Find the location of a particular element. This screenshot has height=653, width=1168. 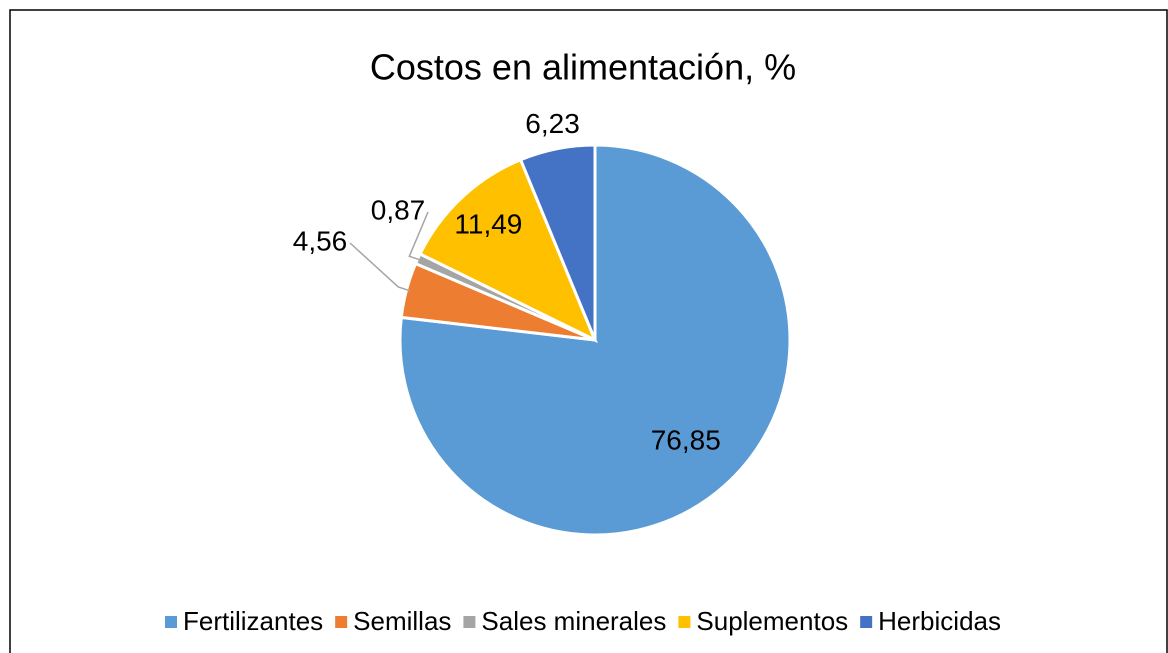

data-label: 0,87 is located at coordinates (398, 209).